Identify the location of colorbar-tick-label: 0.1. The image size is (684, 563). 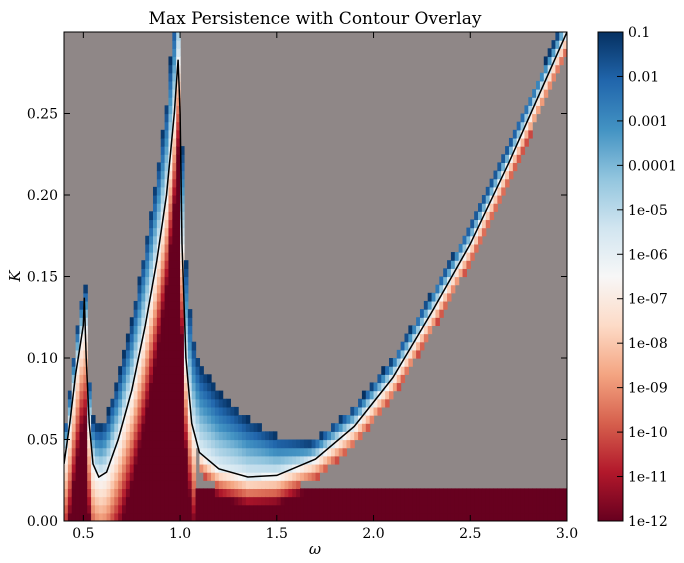
(639, 33).